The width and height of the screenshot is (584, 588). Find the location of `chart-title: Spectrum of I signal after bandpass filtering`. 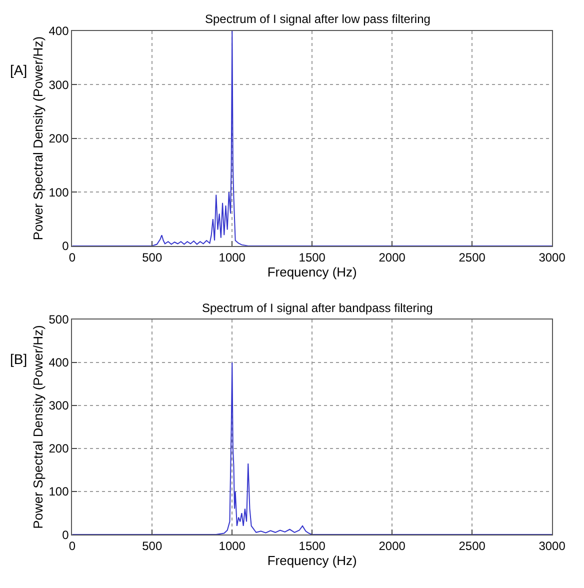

chart-title: Spectrum of I signal after bandpass filtering is located at coordinates (317, 308).